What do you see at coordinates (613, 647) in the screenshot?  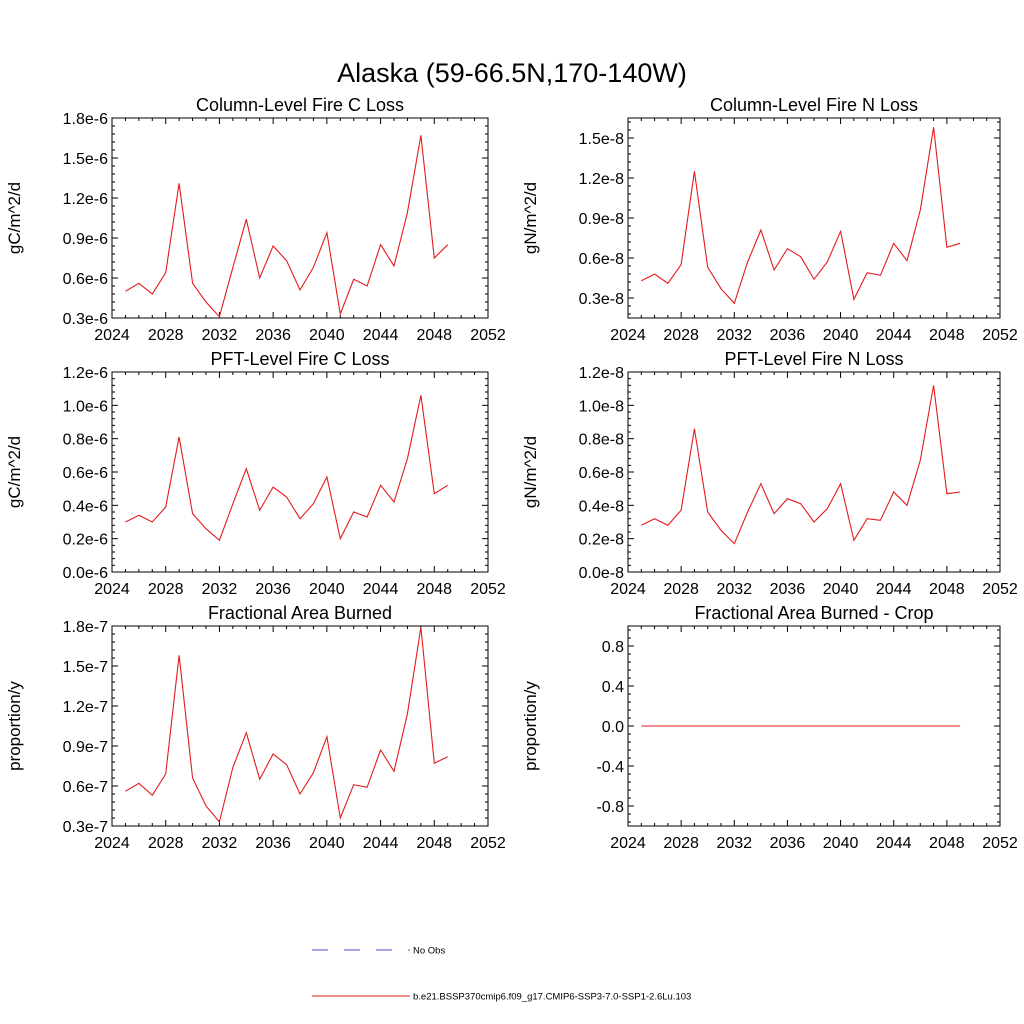 I see `y-tick-label: 0.8` at bounding box center [613, 647].